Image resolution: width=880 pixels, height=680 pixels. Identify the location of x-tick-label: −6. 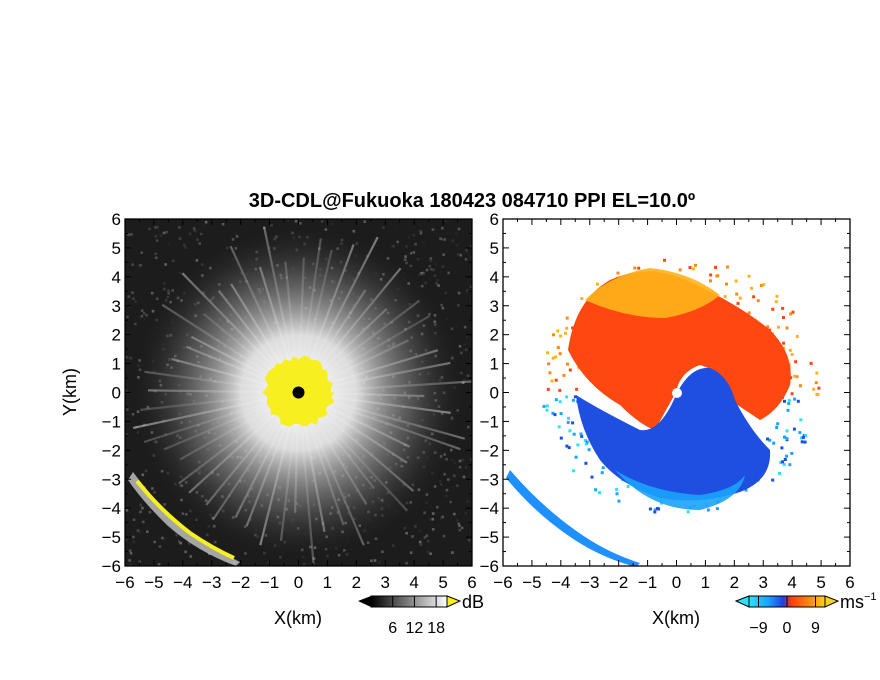
(502, 582).